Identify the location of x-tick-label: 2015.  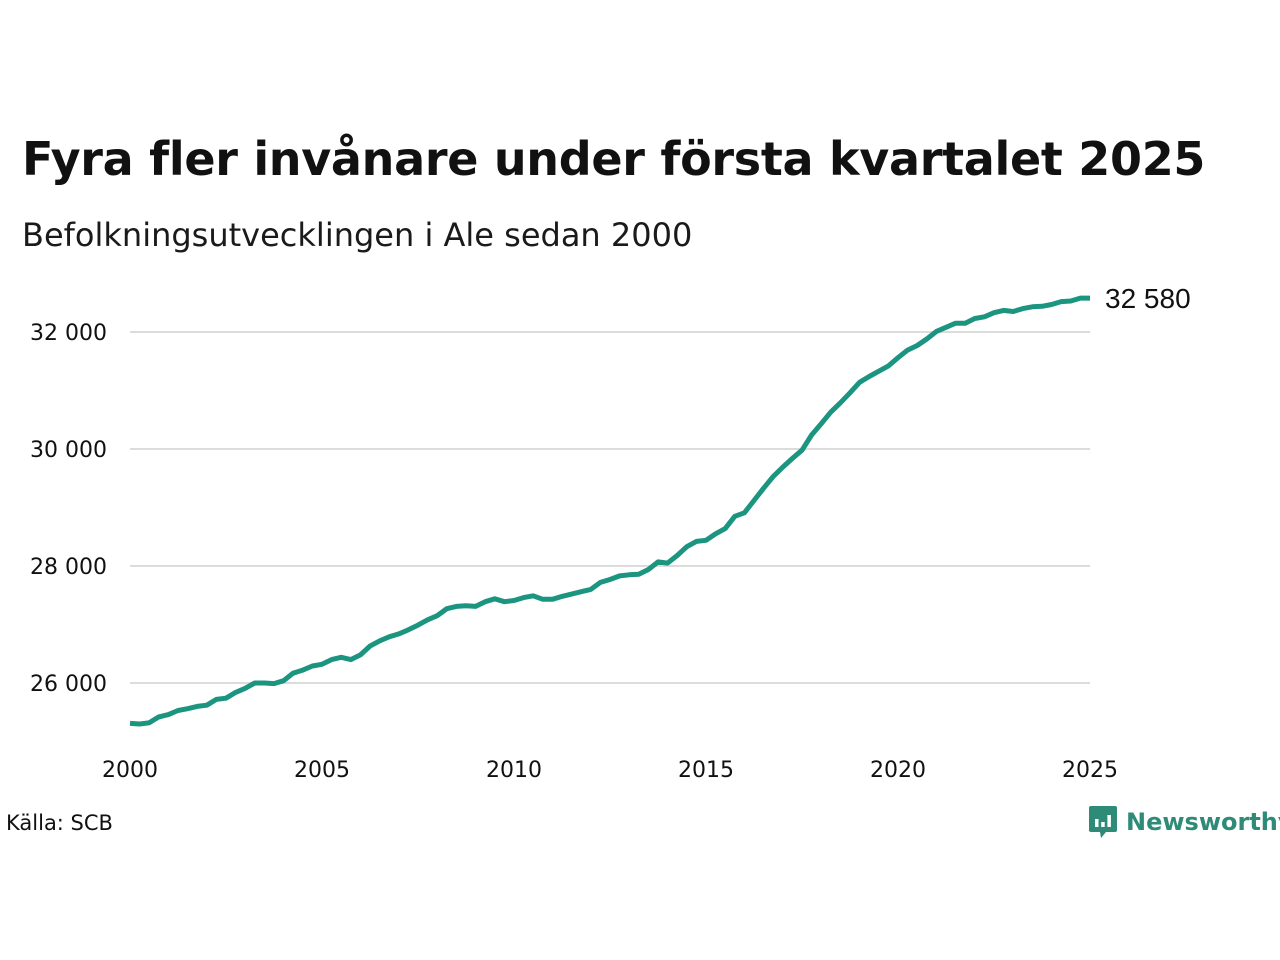
(706, 770).